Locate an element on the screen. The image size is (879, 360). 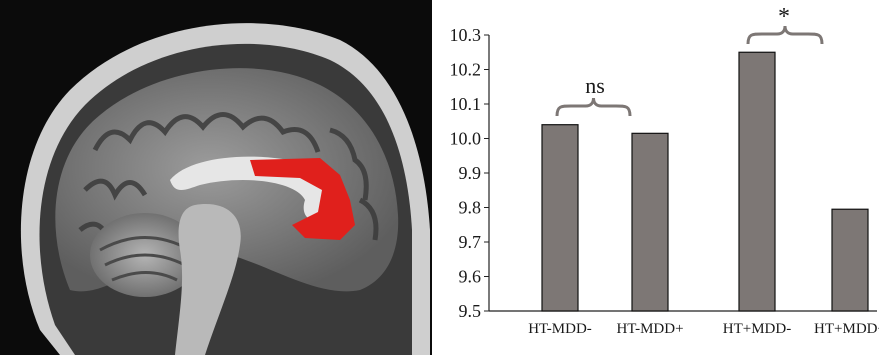
x-tick-label: HT-MDD+ is located at coordinates (649, 329).